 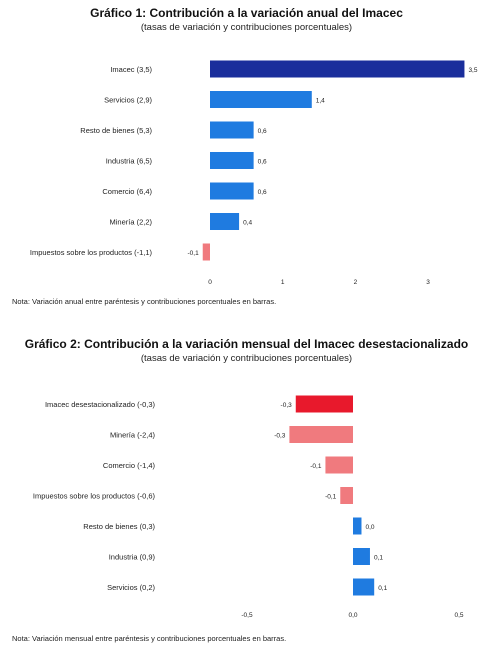 What do you see at coordinates (133, 435) in the screenshot?
I see `category-label: Minería (-2,4)` at bounding box center [133, 435].